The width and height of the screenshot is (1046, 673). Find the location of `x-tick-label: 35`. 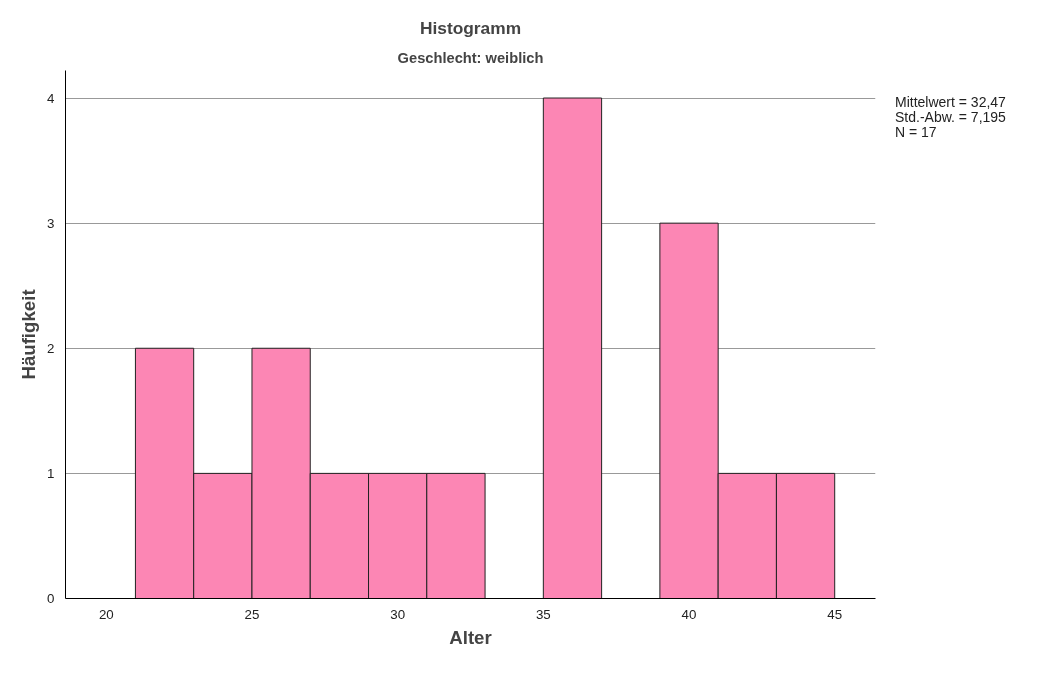

x-tick-label: 35 is located at coordinates (543, 614).